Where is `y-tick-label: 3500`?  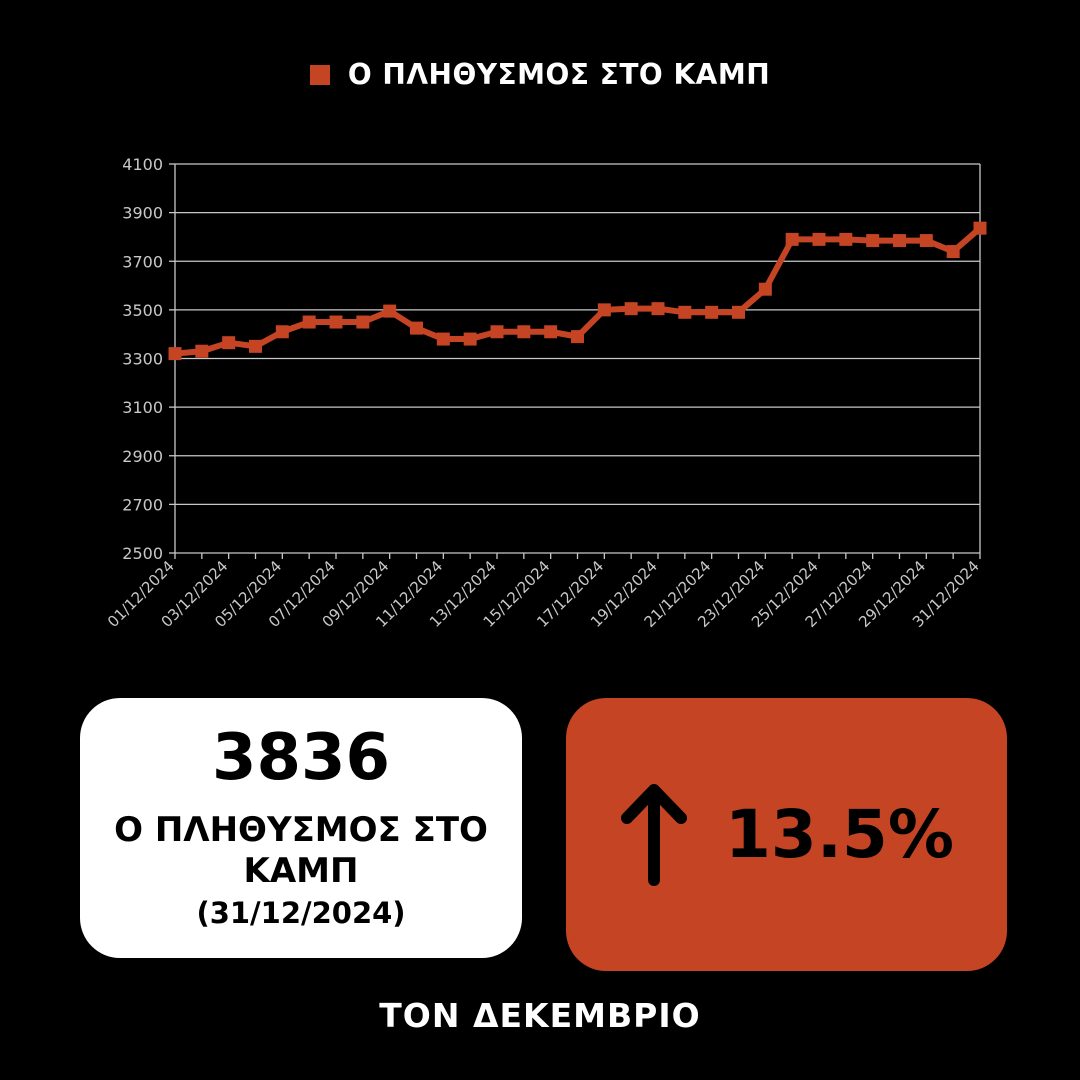 y-tick-label: 3500 is located at coordinates (142, 310).